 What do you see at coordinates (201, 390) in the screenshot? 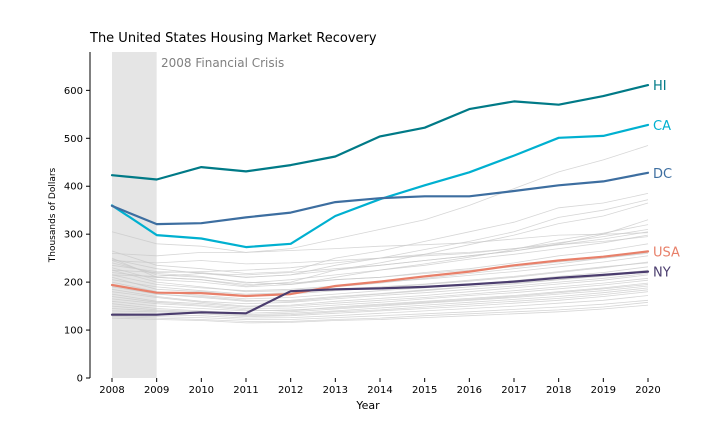
I see `x-tick-label: 2010` at bounding box center [201, 390].